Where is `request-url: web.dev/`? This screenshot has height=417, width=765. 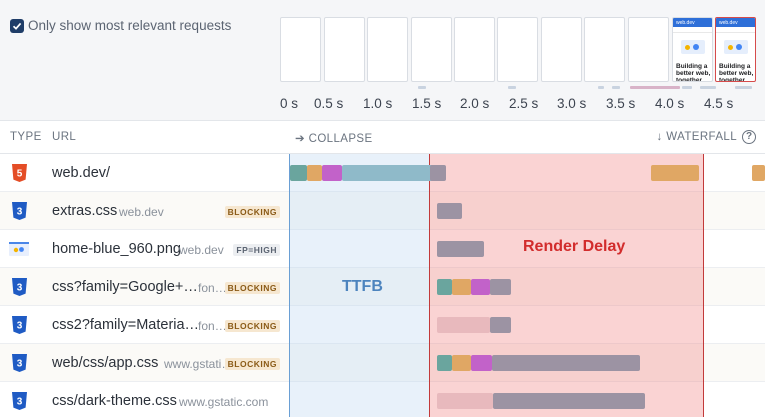 request-url: web.dev/ is located at coordinates (81, 173).